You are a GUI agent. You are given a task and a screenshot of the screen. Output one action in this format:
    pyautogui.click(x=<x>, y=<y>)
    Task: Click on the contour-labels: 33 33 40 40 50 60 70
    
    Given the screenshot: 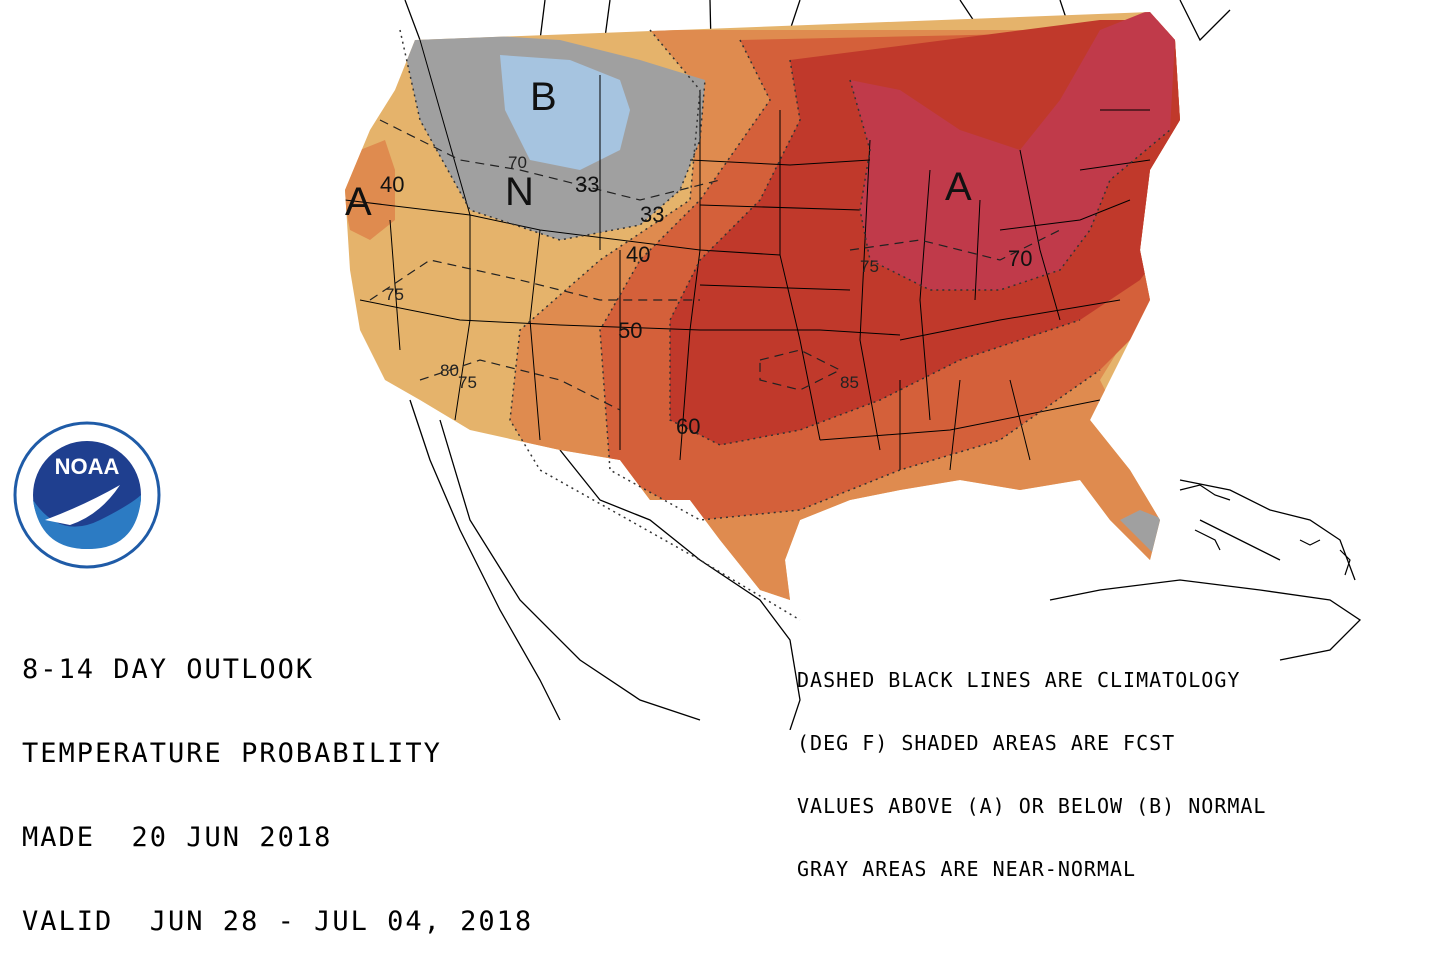 What is the action you would take?
    pyautogui.click(x=706, y=305)
    